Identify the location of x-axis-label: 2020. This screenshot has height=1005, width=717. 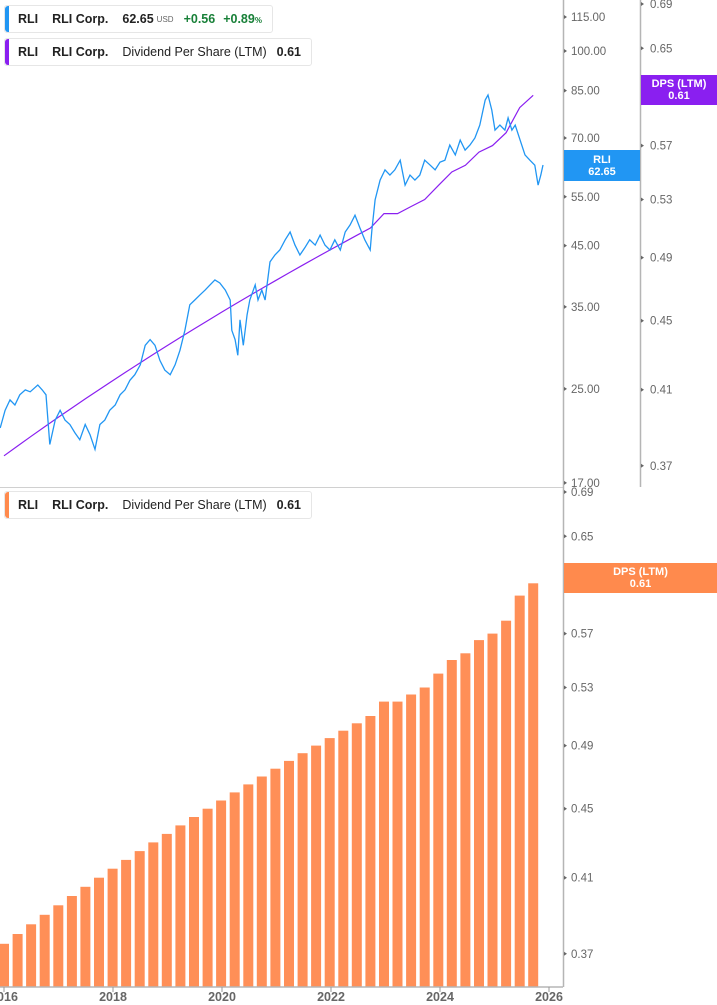
(222, 997).